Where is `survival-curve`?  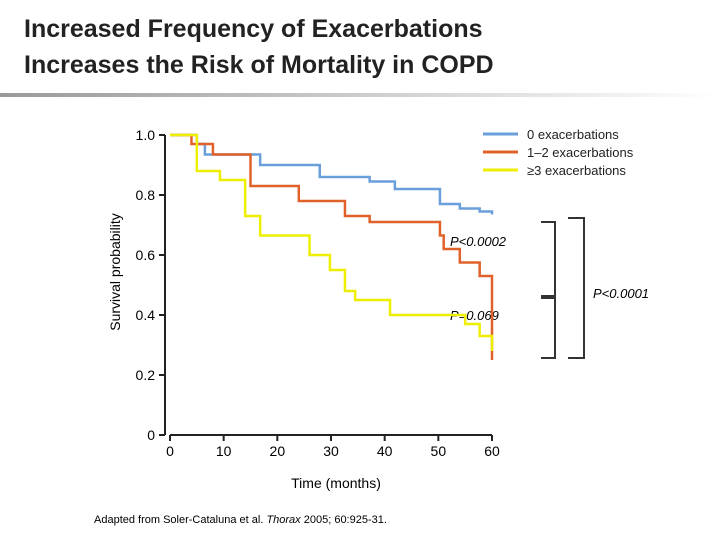 survival-curve is located at coordinates (332, 174).